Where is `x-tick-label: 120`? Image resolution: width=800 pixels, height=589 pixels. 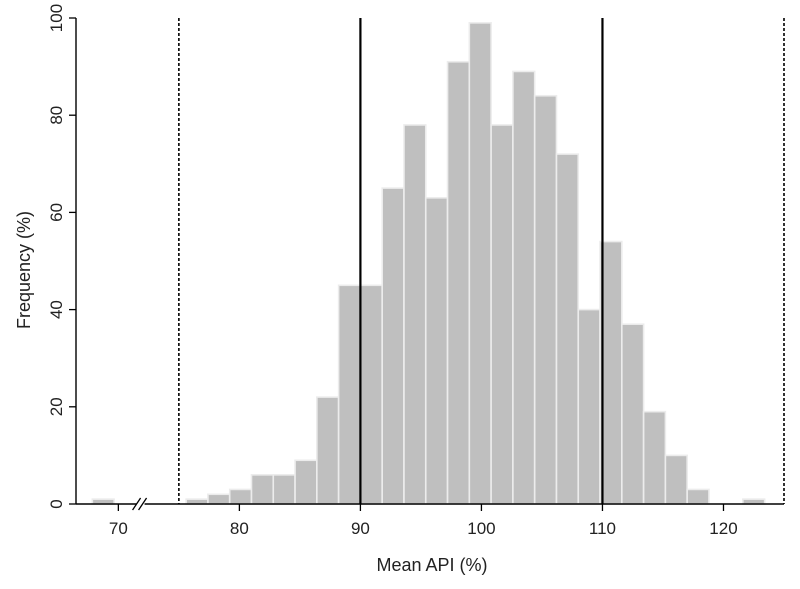
x-tick-label: 120 is located at coordinates (723, 528).